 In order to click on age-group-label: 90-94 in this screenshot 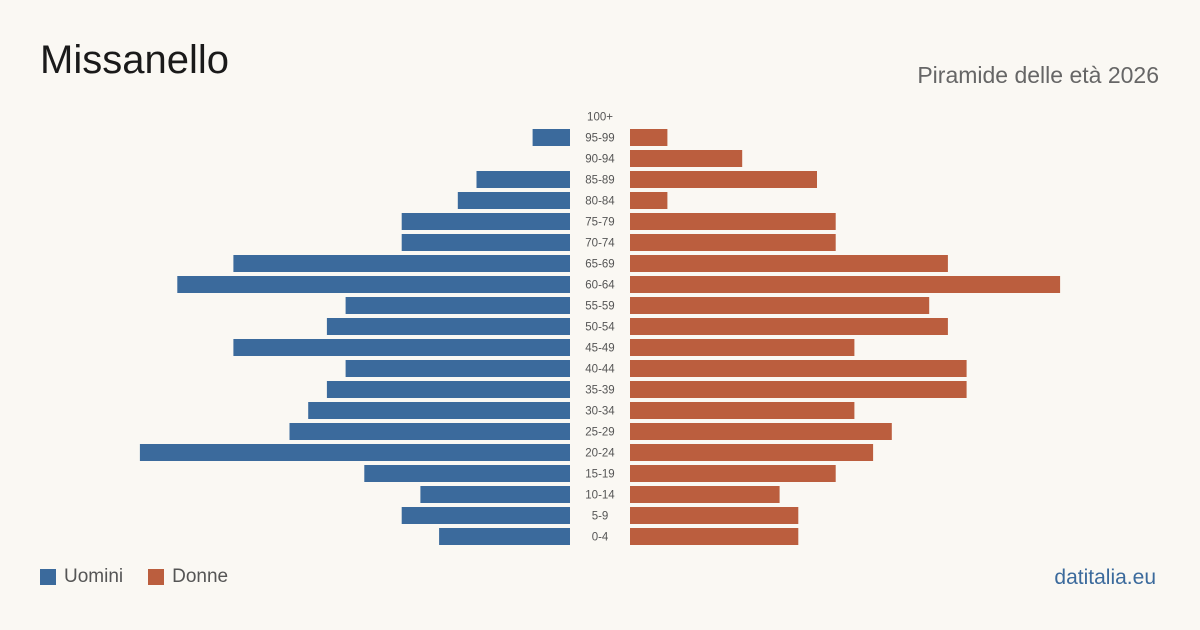, I will do `click(600, 160)`.